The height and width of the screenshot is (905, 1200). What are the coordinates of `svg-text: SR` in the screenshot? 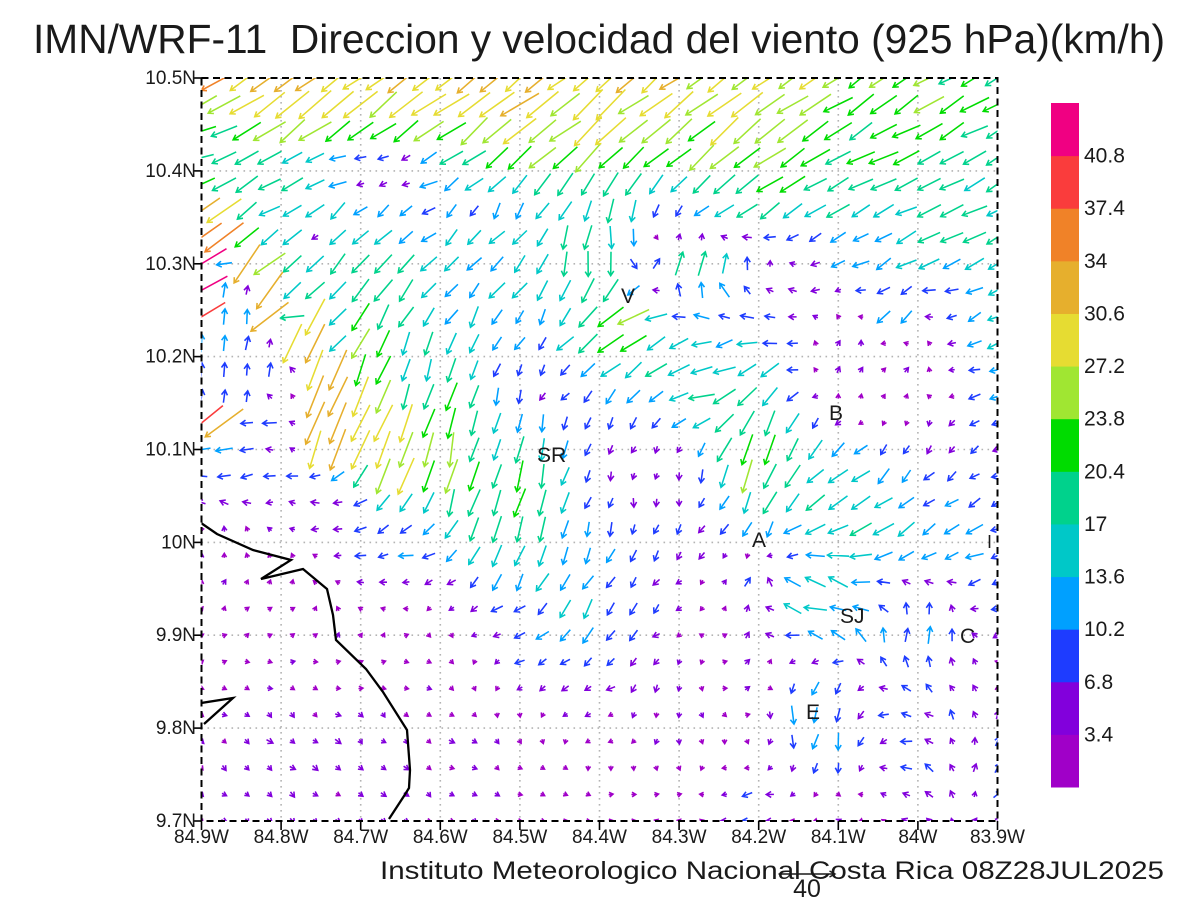 It's located at (551, 455).